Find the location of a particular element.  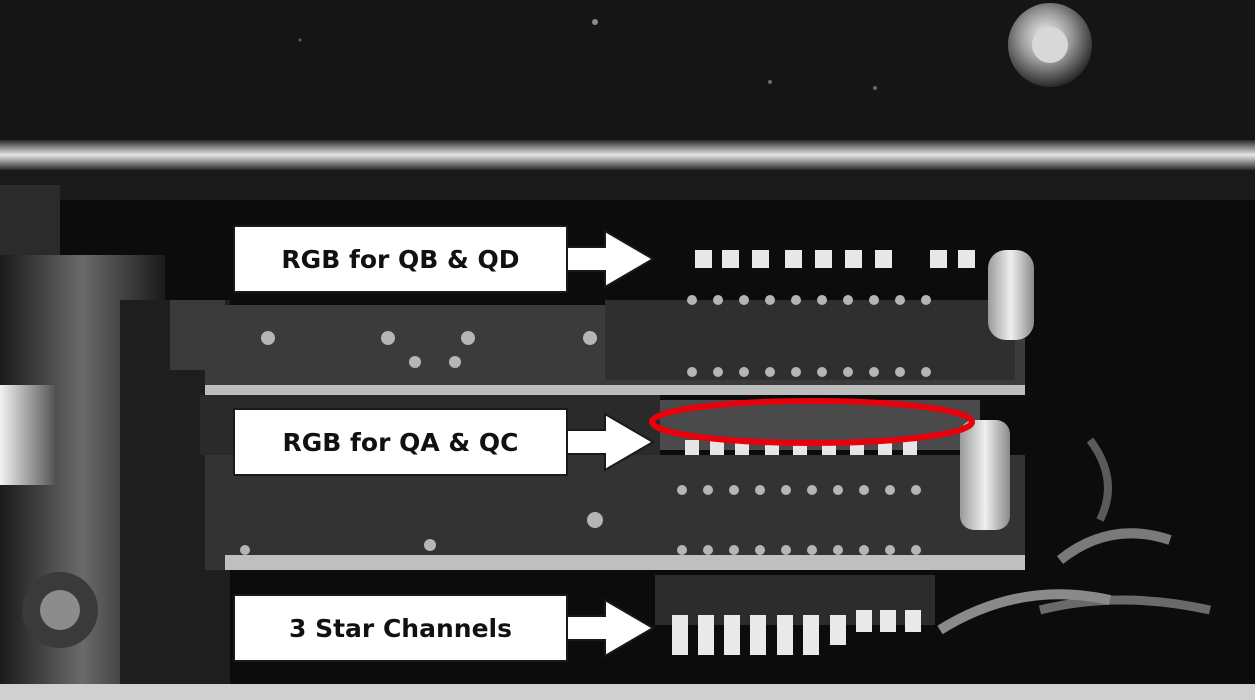

label-rgb-qb-qd-text: RGB for QB & QD is located at coordinates (400, 259).